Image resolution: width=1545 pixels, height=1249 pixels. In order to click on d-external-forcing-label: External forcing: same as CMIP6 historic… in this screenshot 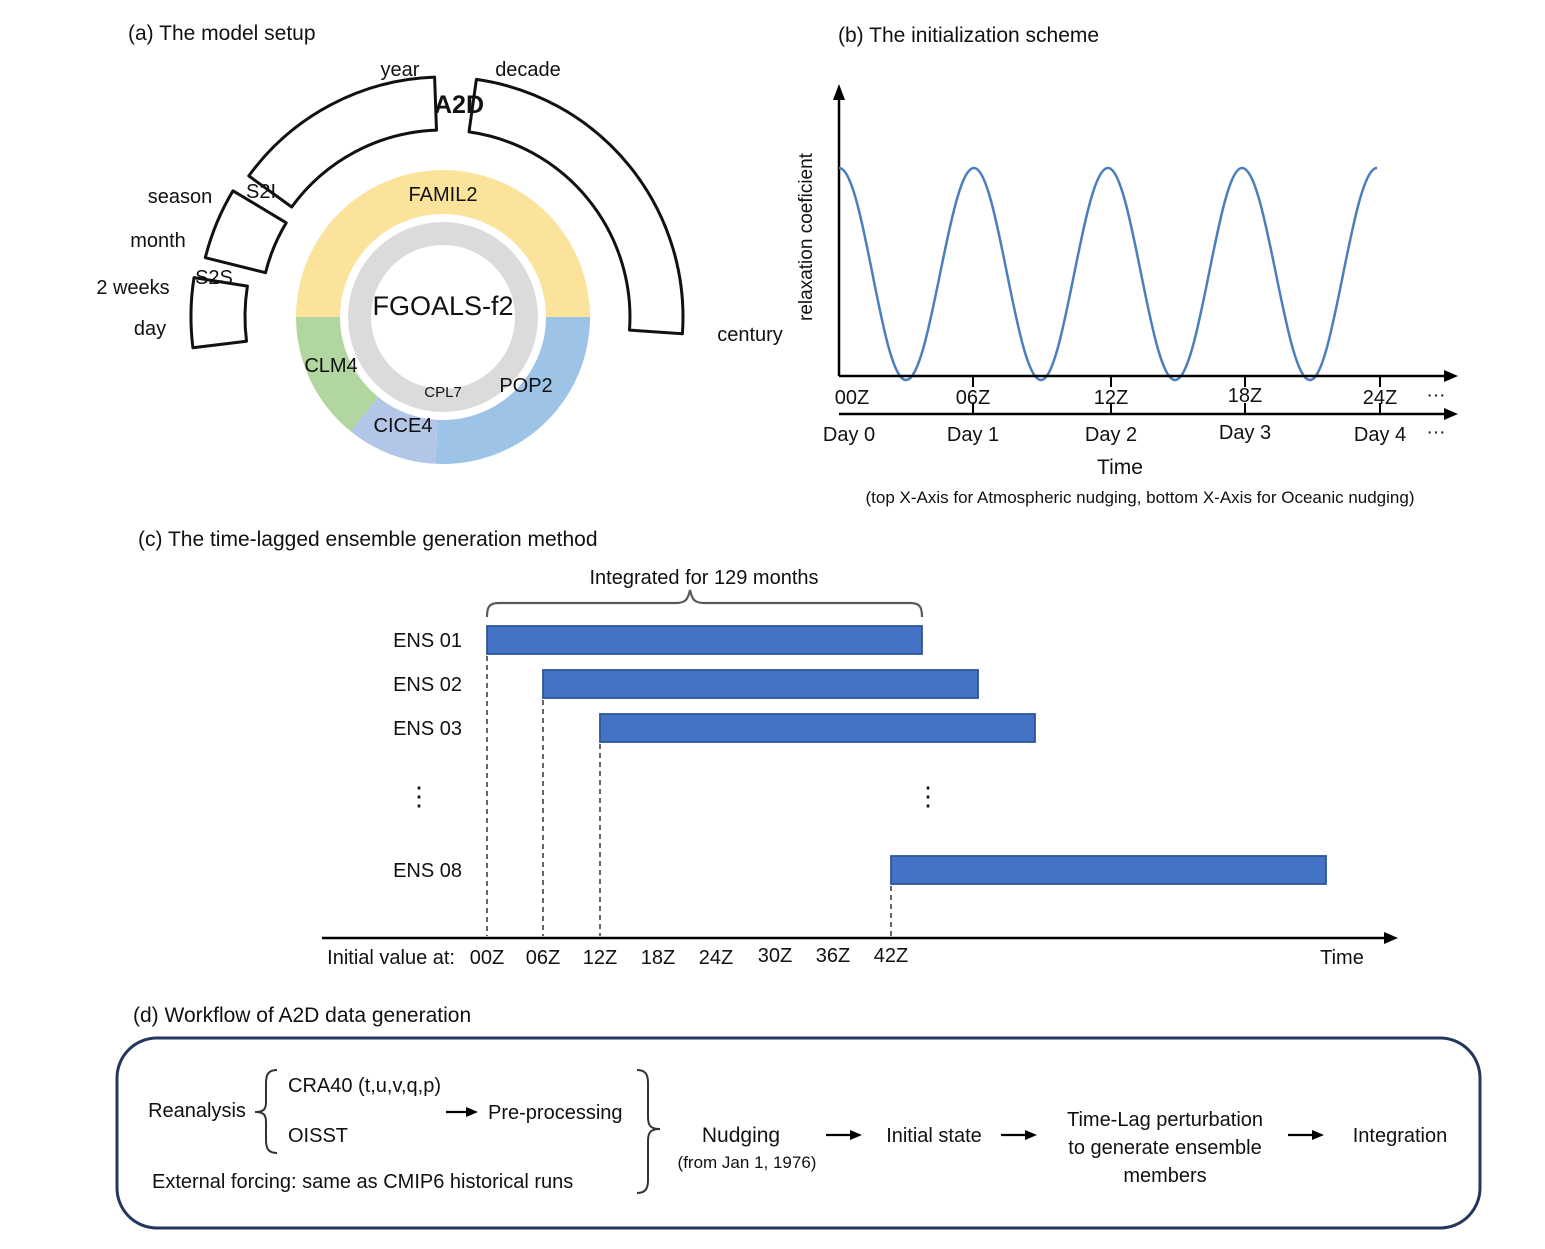, I will do `click(362, 1182)`.